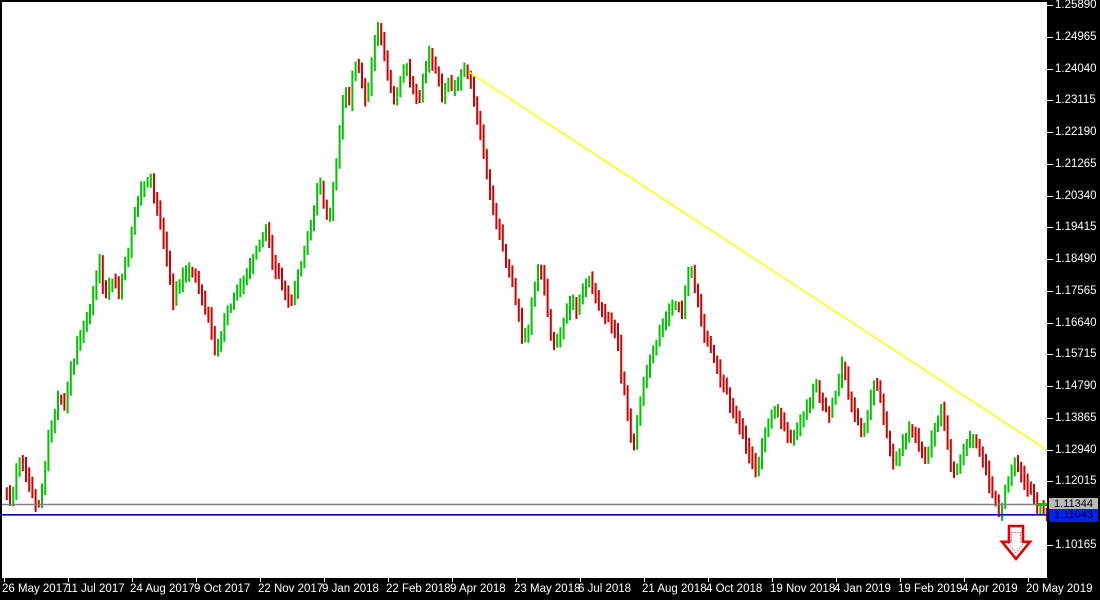  Describe the element at coordinates (1076, 386) in the screenshot. I see `price-scale-label: 1.14790` at that location.